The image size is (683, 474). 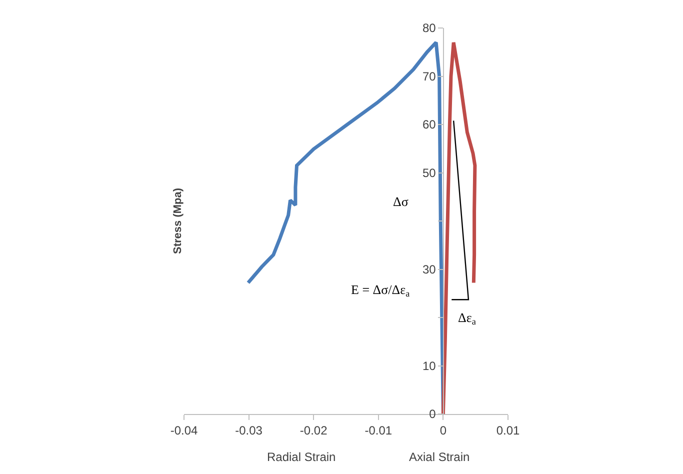 What do you see at coordinates (459, 227) in the screenshot?
I see `line-series` at bounding box center [459, 227].